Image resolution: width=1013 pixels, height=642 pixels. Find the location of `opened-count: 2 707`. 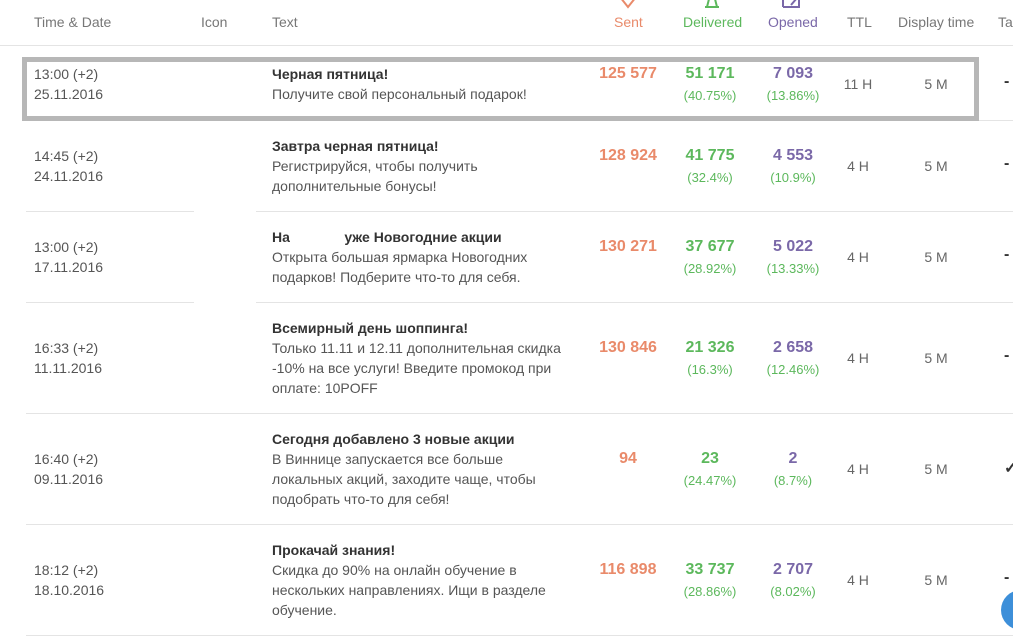

opened-count: 2 707 is located at coordinates (793, 569).